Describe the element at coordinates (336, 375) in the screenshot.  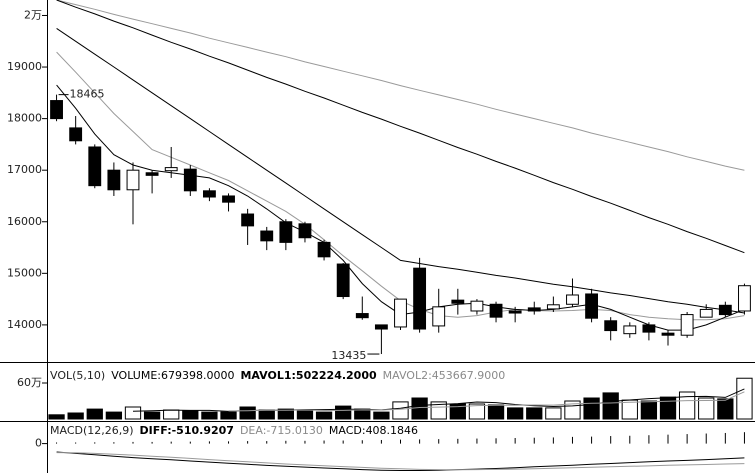
I see `readout-value: 502224.2000` at that location.